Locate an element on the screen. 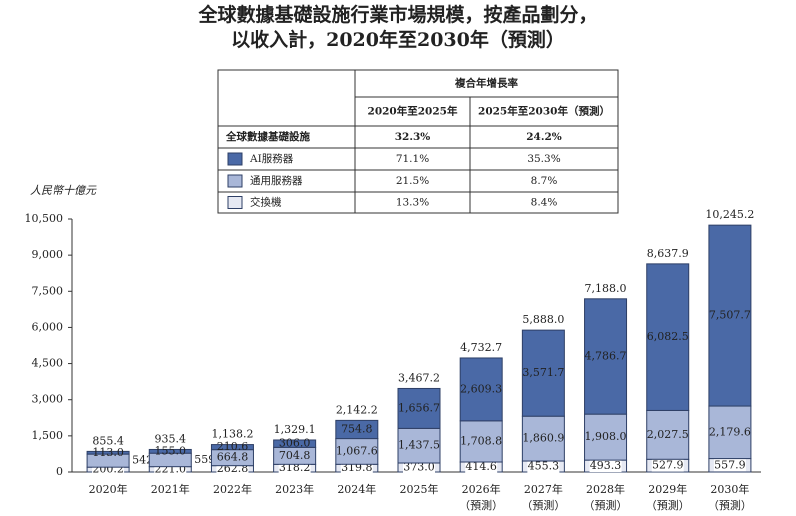  x-tick-label: 2022年 is located at coordinates (232, 489).